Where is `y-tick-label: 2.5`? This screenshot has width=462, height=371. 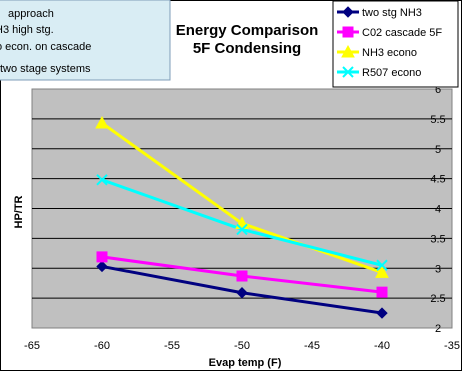 y-tick-label: 2.5 is located at coordinates (437, 299).